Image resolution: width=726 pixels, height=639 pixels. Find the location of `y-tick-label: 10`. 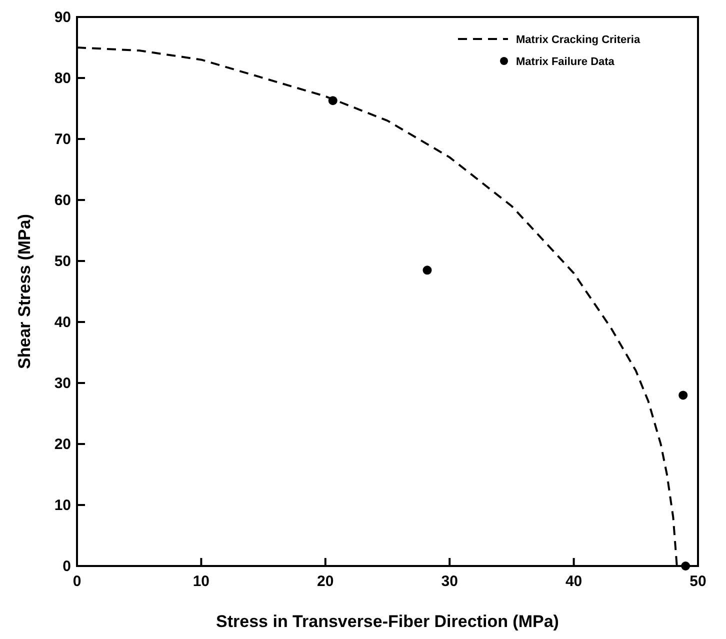

y-tick-label: 10 is located at coordinates (62, 505).